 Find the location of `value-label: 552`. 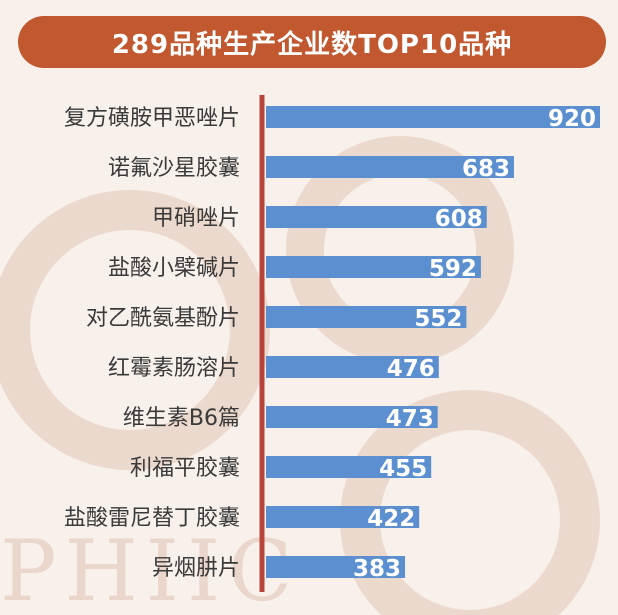

value-label: 552 is located at coordinates (438, 319).